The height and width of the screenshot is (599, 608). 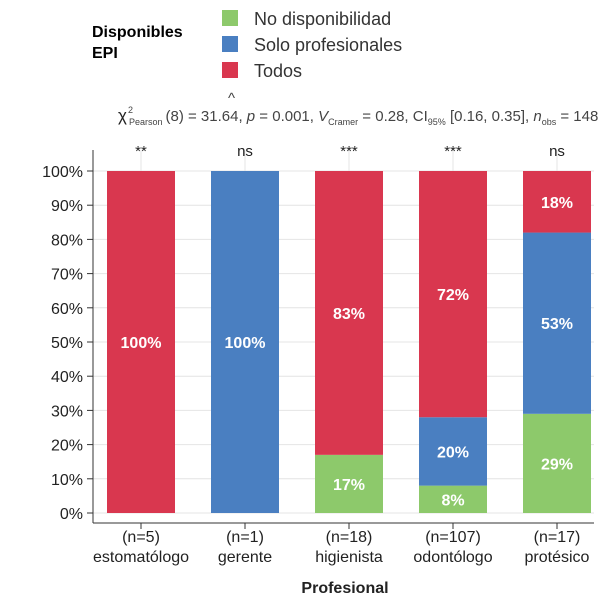 What do you see at coordinates (67, 275) in the screenshot?
I see `y-tick-label-7: 70%` at bounding box center [67, 275].